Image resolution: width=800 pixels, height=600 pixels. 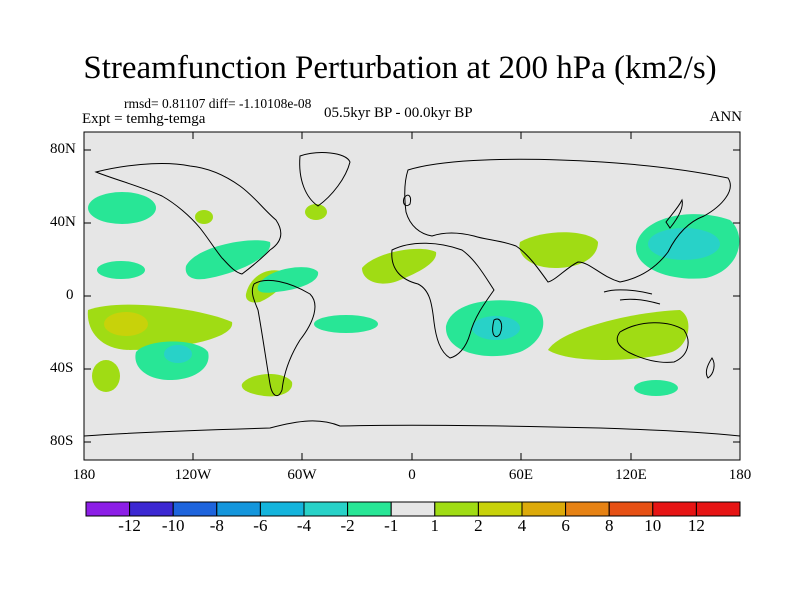 I want to click on coast-indonesia, so click(x=632, y=297).